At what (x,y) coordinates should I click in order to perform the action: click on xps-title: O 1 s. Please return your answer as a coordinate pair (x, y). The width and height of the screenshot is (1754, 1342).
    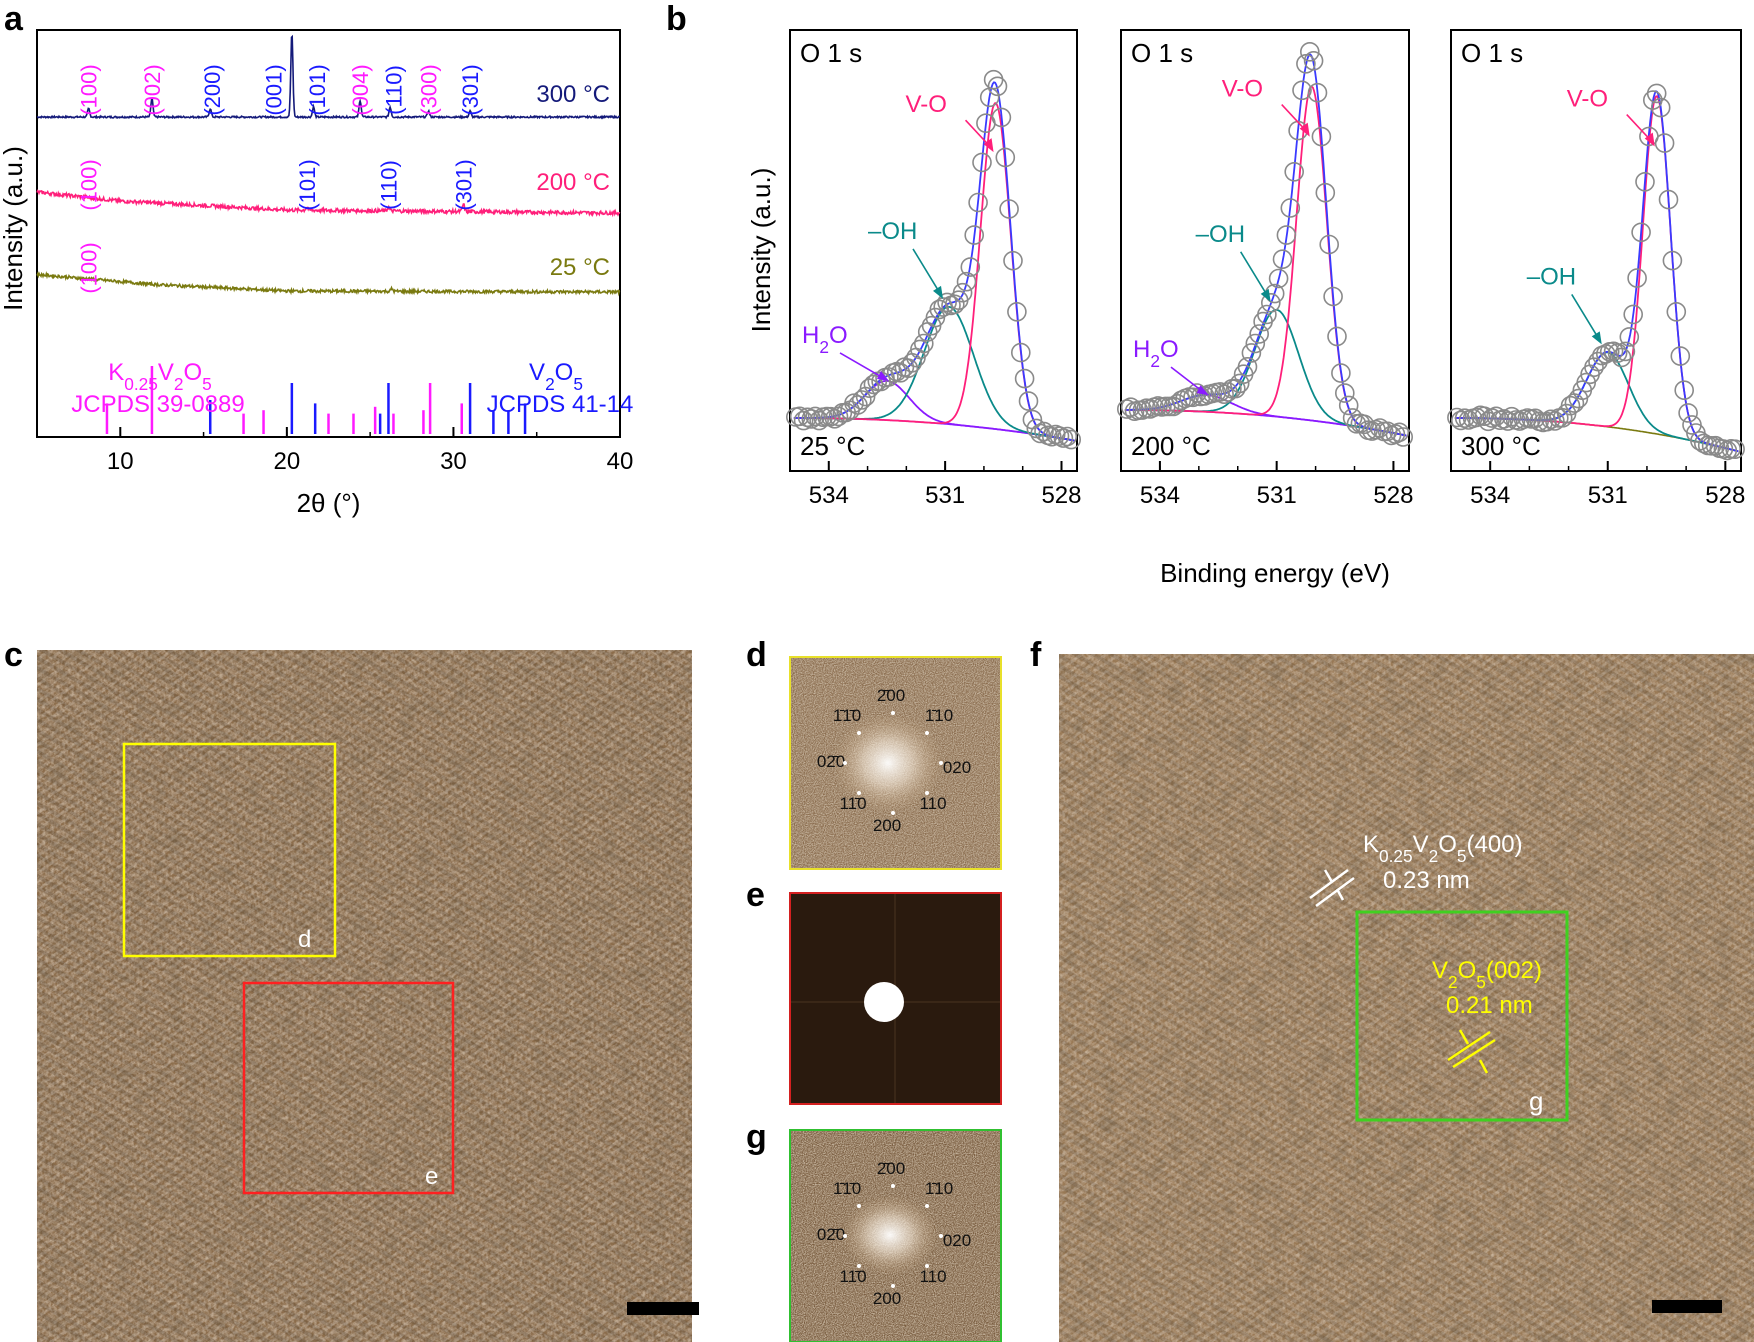
    Looking at the image, I should click on (1492, 53).